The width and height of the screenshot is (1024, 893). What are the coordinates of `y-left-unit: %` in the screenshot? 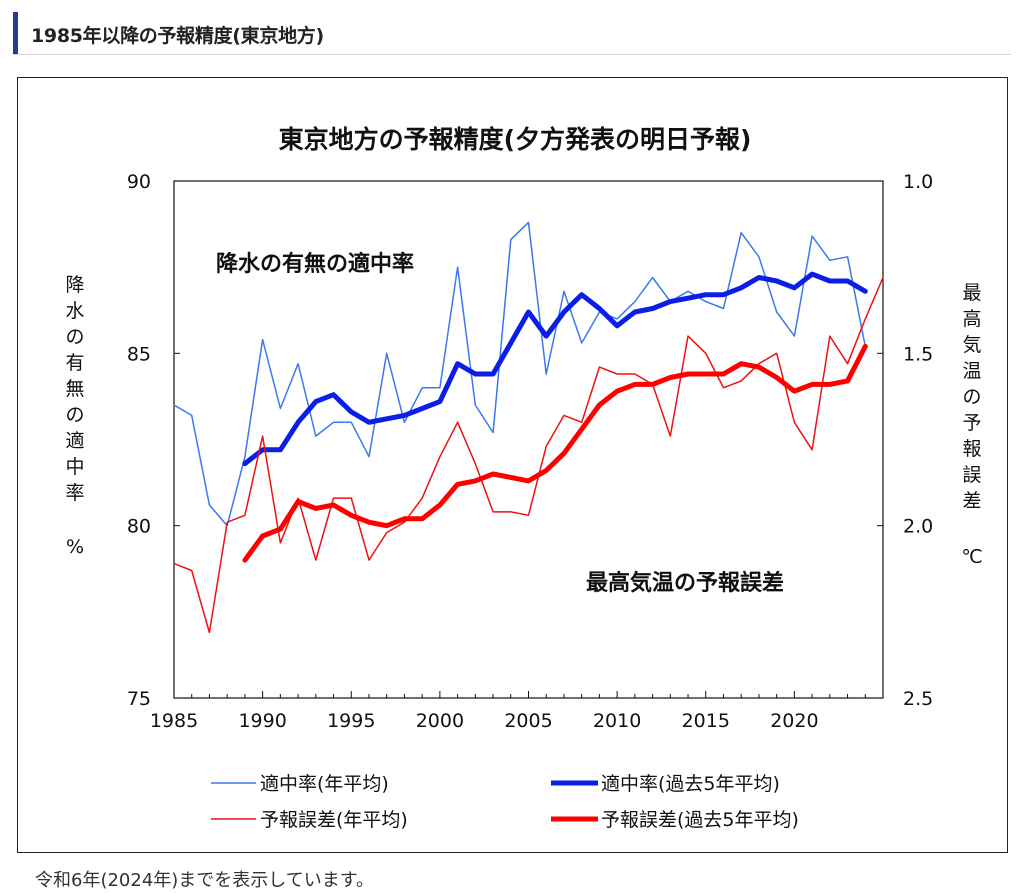 It's located at (75, 547).